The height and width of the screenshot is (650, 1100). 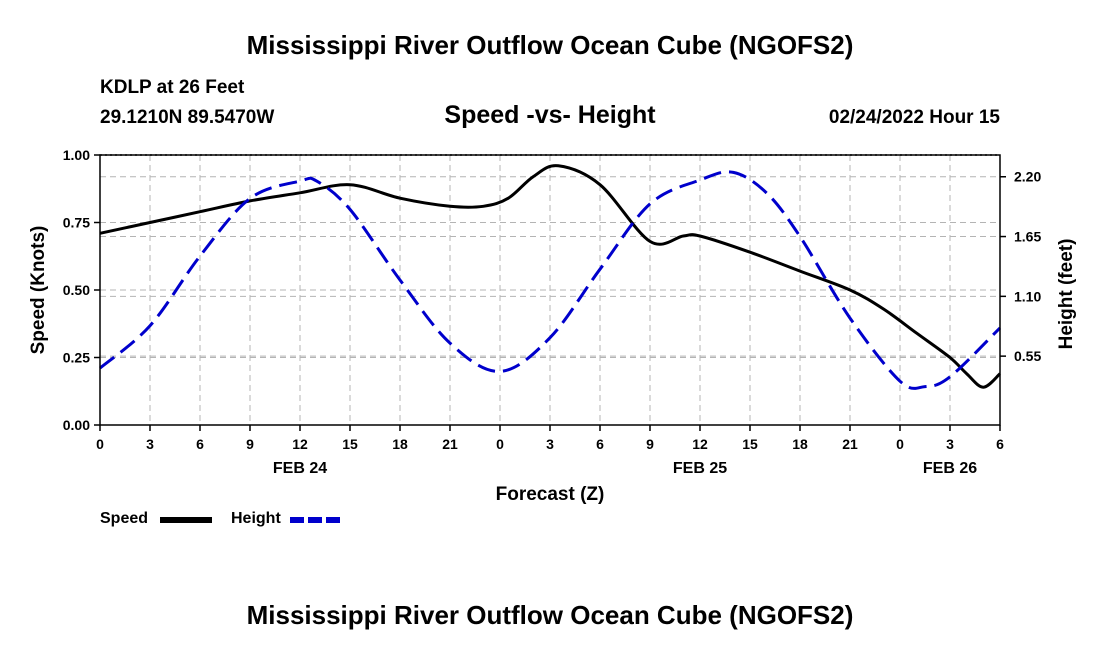 What do you see at coordinates (76, 290) in the screenshot?
I see `y-tick-label: 0.50` at bounding box center [76, 290].